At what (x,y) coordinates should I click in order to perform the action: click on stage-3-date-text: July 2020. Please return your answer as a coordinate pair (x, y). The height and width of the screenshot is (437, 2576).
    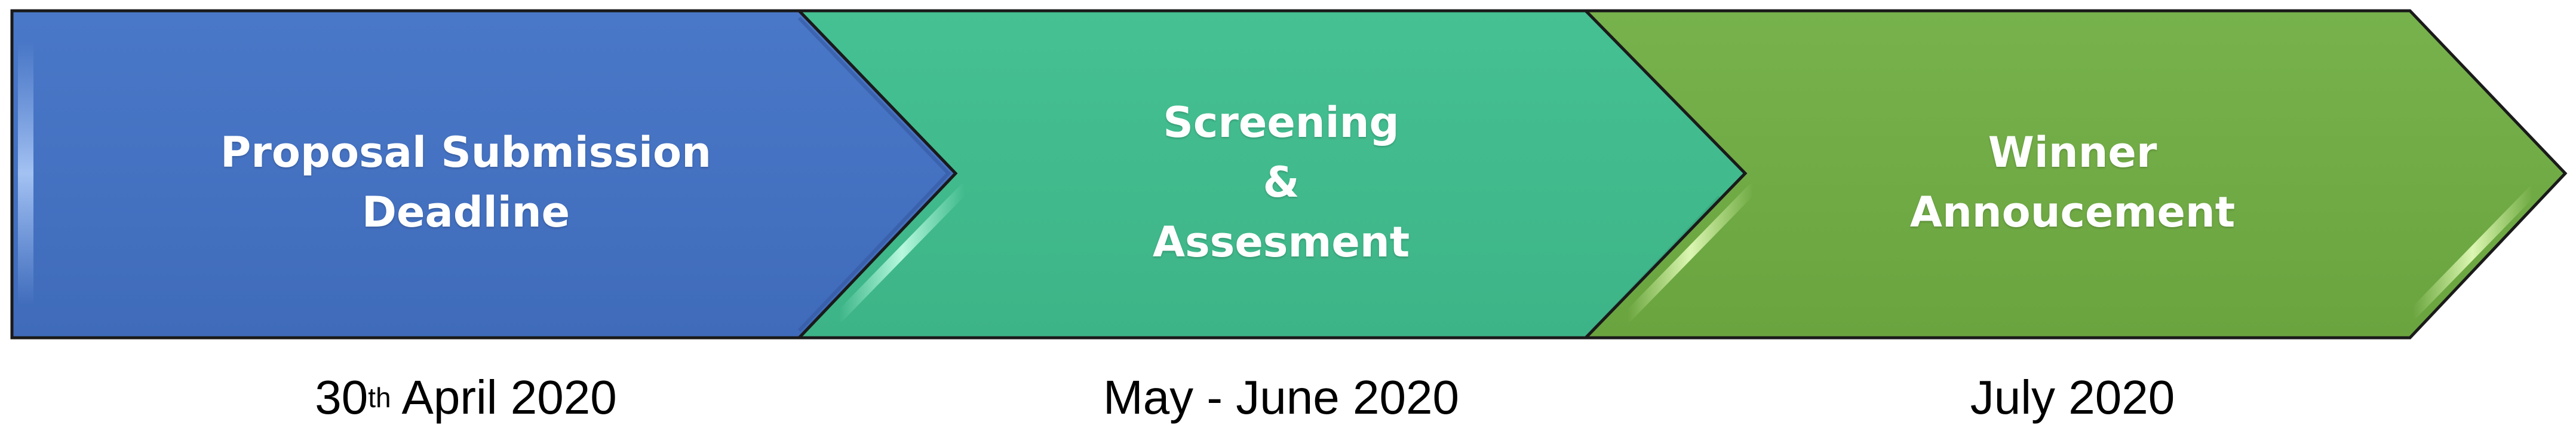
    Looking at the image, I should click on (2072, 397).